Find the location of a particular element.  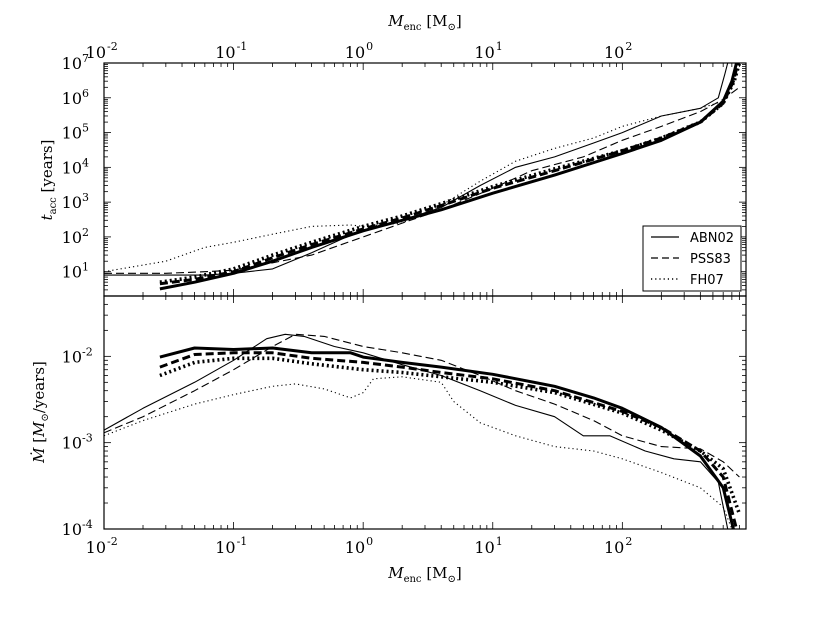

bottom-xlabel: Menc [M⊙] is located at coordinates (424, 574).